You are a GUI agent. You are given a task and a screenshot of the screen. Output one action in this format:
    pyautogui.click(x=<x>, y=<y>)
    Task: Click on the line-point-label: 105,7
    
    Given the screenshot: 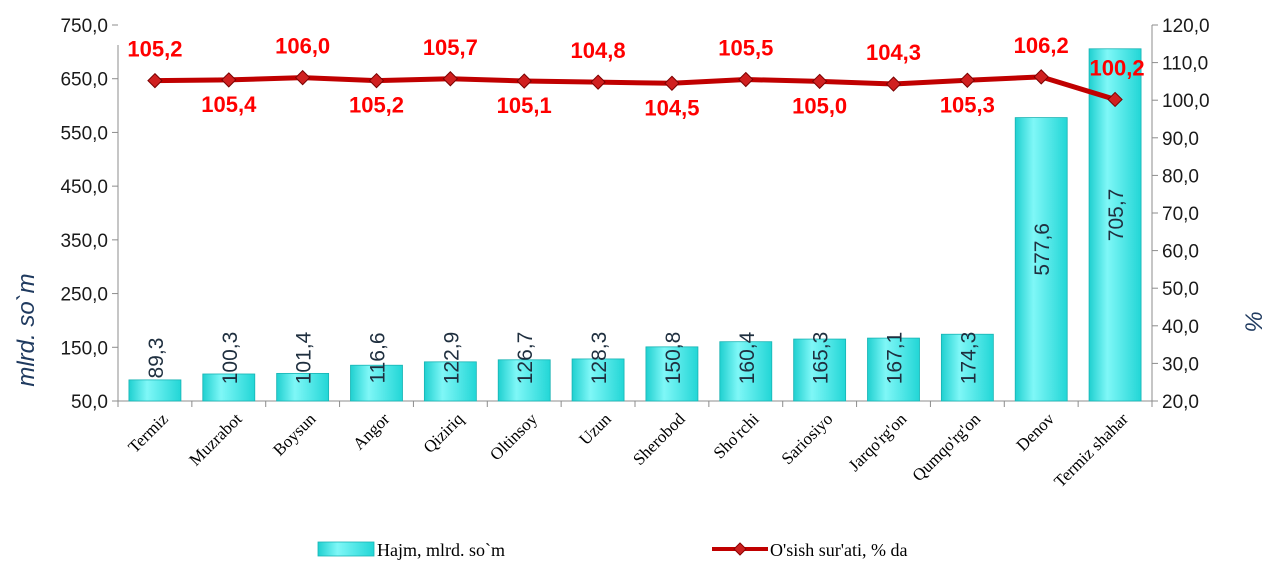 What is the action you would take?
    pyautogui.click(x=450, y=47)
    